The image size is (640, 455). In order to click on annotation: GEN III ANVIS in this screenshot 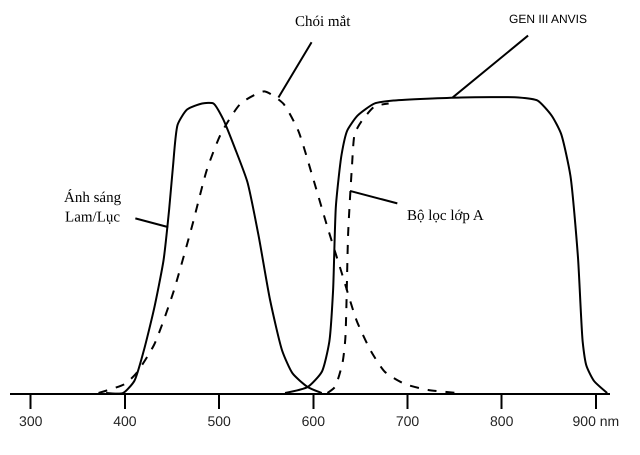, I will do `click(548, 19)`.